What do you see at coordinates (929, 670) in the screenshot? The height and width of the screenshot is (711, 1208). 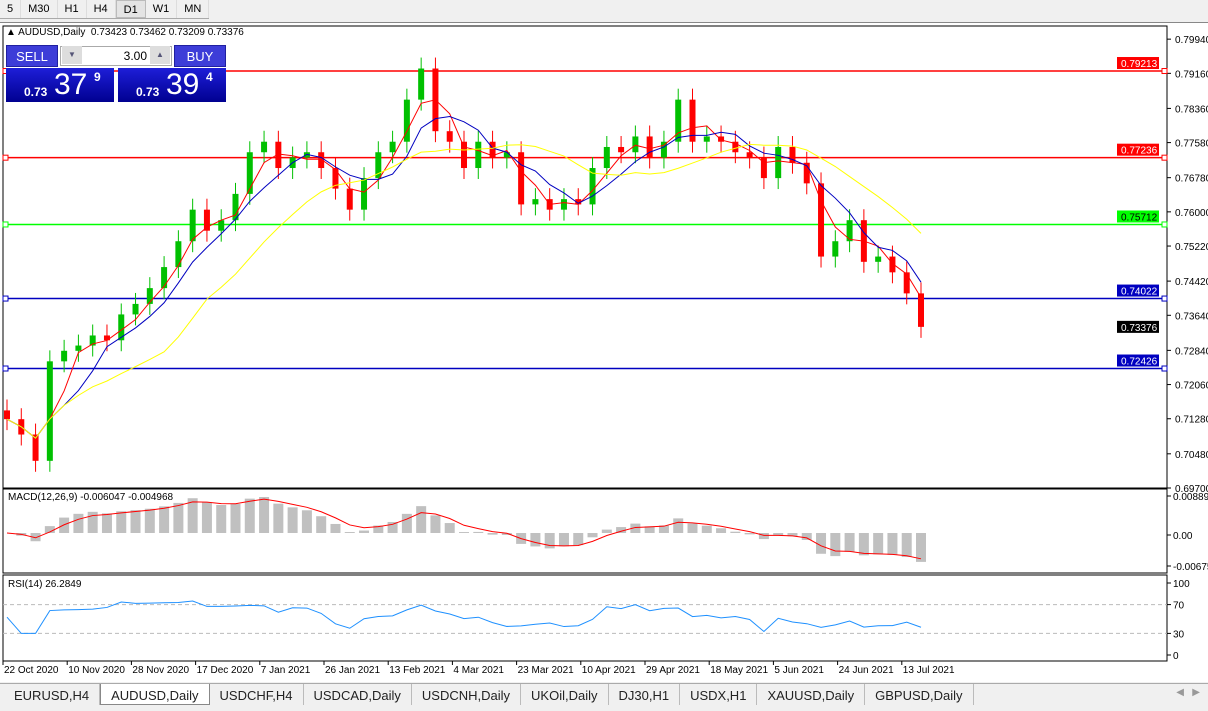 I see `date-tick-label: 13 Jul 2021` at bounding box center [929, 670].